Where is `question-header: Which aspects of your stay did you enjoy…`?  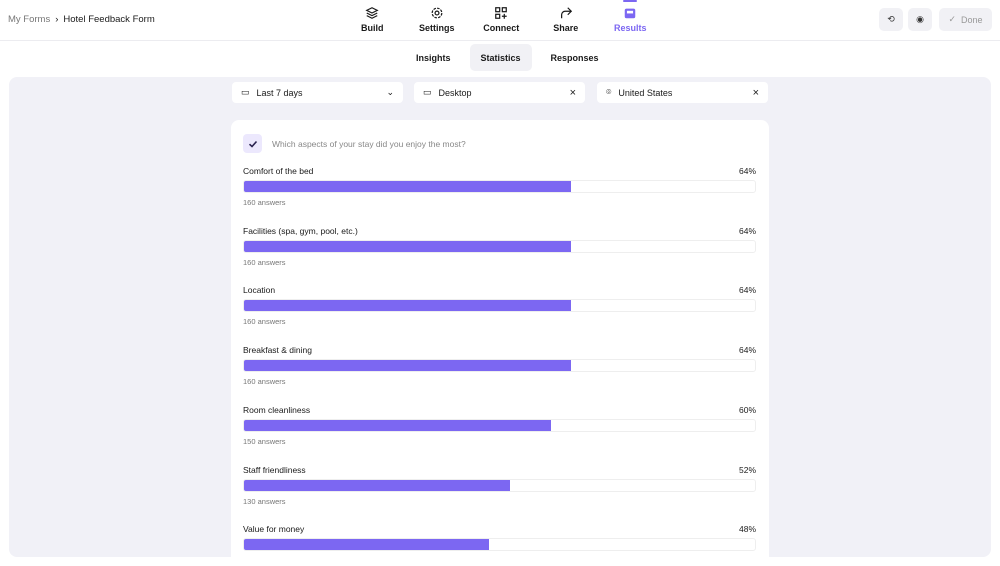
question-header: Which aspects of your stay did you enjoy… is located at coordinates (354, 143).